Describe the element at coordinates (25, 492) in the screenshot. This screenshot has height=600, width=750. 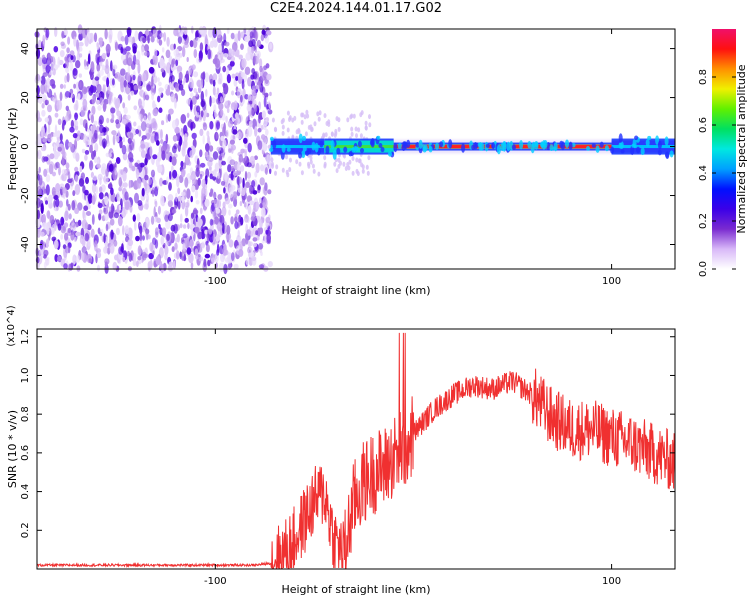
I see `snr-ytick-label: 0.4` at that location.